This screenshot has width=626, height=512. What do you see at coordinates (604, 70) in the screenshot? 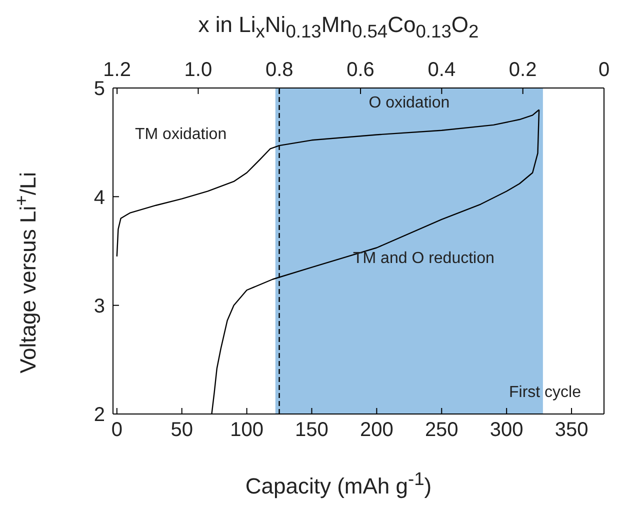
I see `x2-tick-label: 0` at bounding box center [604, 70].